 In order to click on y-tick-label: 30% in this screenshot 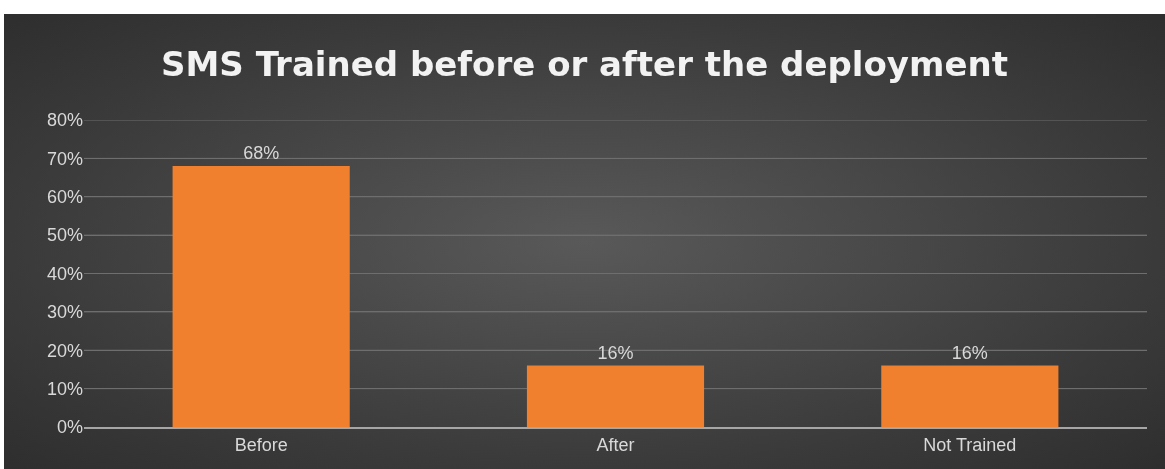, I will do `click(64, 312)`.